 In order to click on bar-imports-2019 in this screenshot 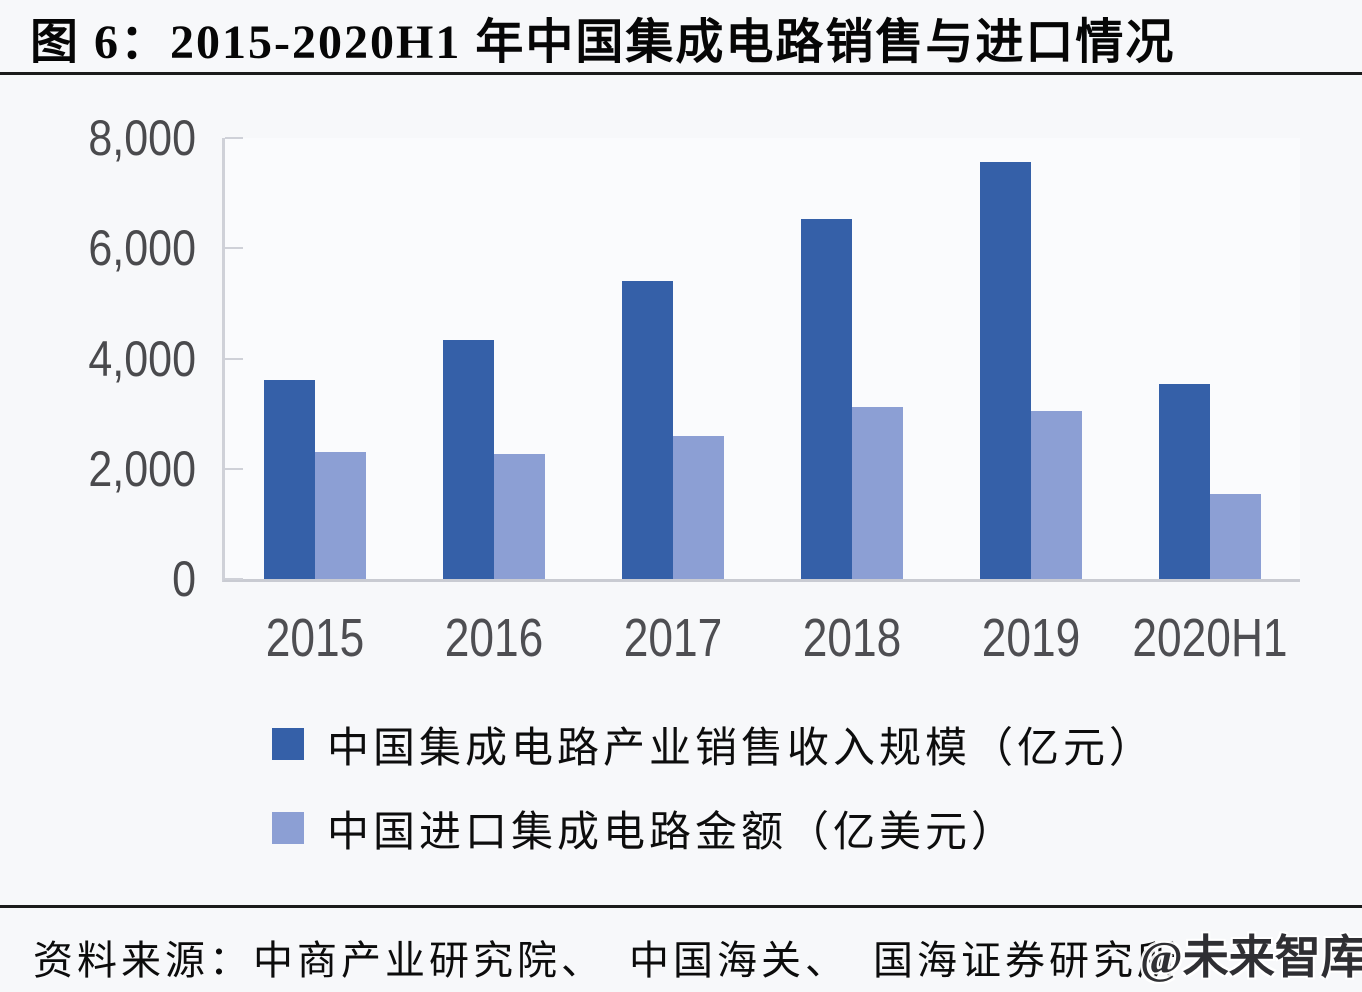, I will do `click(1057, 494)`.